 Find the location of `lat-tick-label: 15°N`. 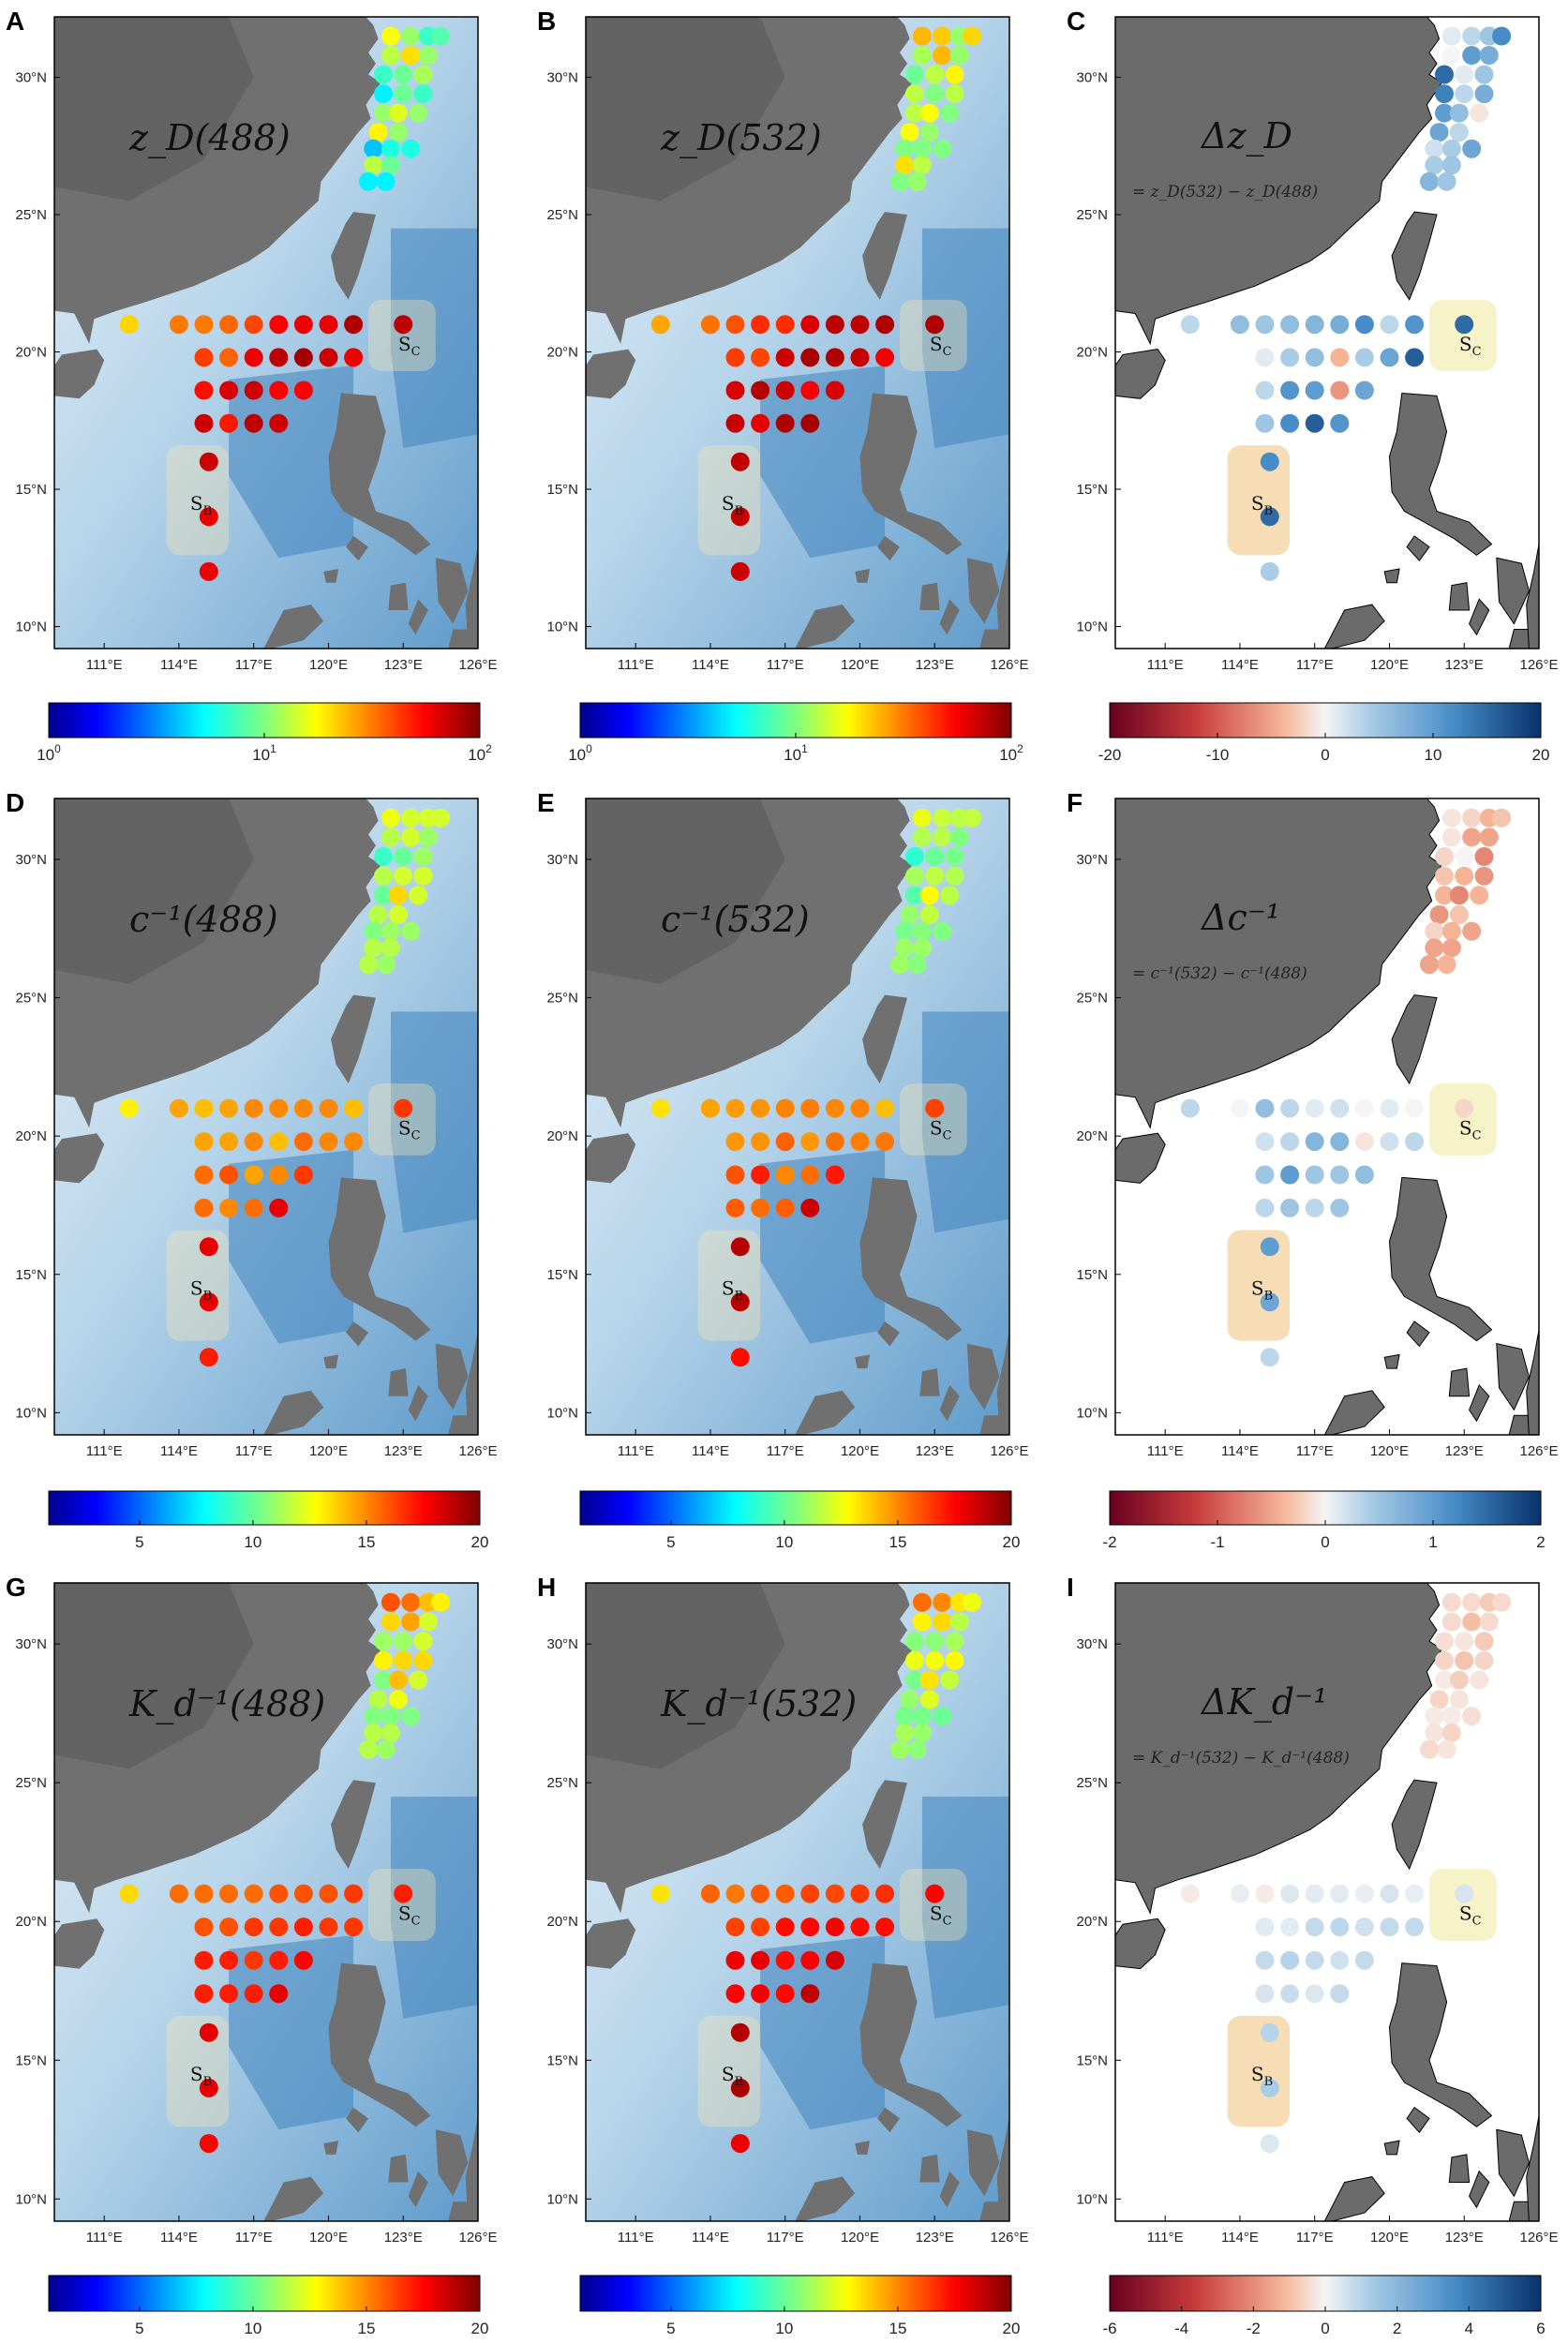

lat-tick-label: 15°N is located at coordinates (1092, 2060).